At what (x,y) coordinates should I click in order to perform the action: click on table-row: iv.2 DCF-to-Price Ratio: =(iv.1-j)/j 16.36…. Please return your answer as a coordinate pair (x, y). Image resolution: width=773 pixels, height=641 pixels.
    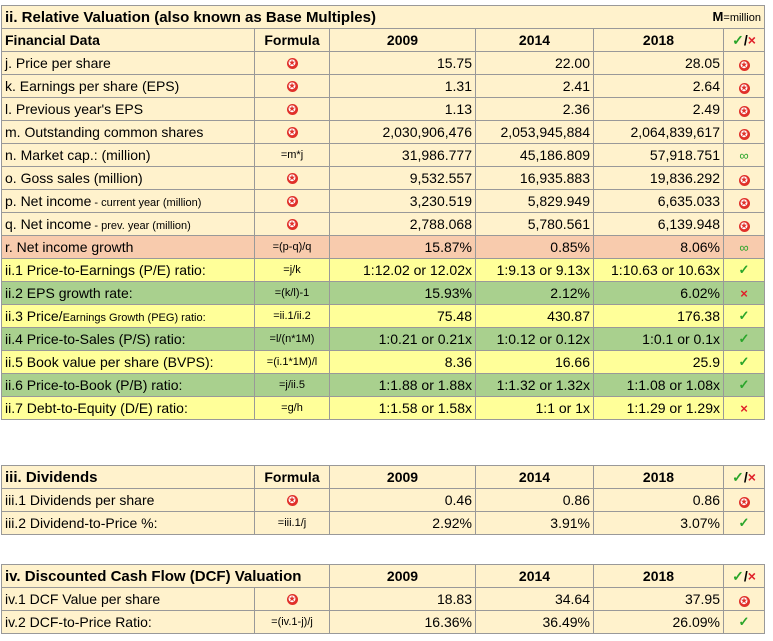
    Looking at the image, I should click on (383, 622).